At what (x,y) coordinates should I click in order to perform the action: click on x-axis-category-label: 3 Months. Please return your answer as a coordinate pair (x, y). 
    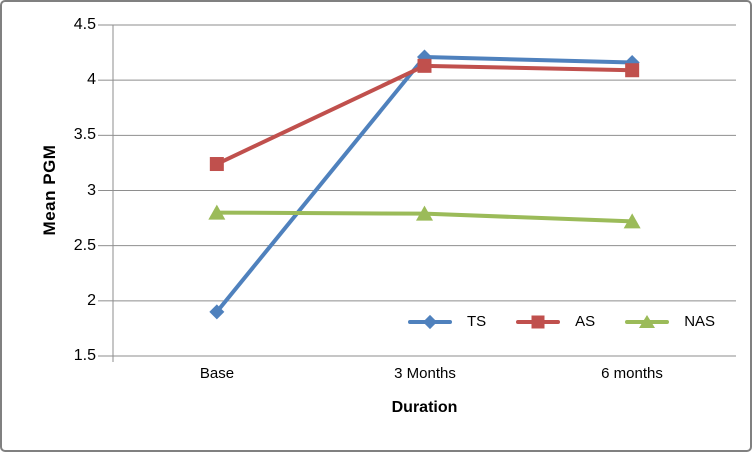
    Looking at the image, I should click on (425, 373).